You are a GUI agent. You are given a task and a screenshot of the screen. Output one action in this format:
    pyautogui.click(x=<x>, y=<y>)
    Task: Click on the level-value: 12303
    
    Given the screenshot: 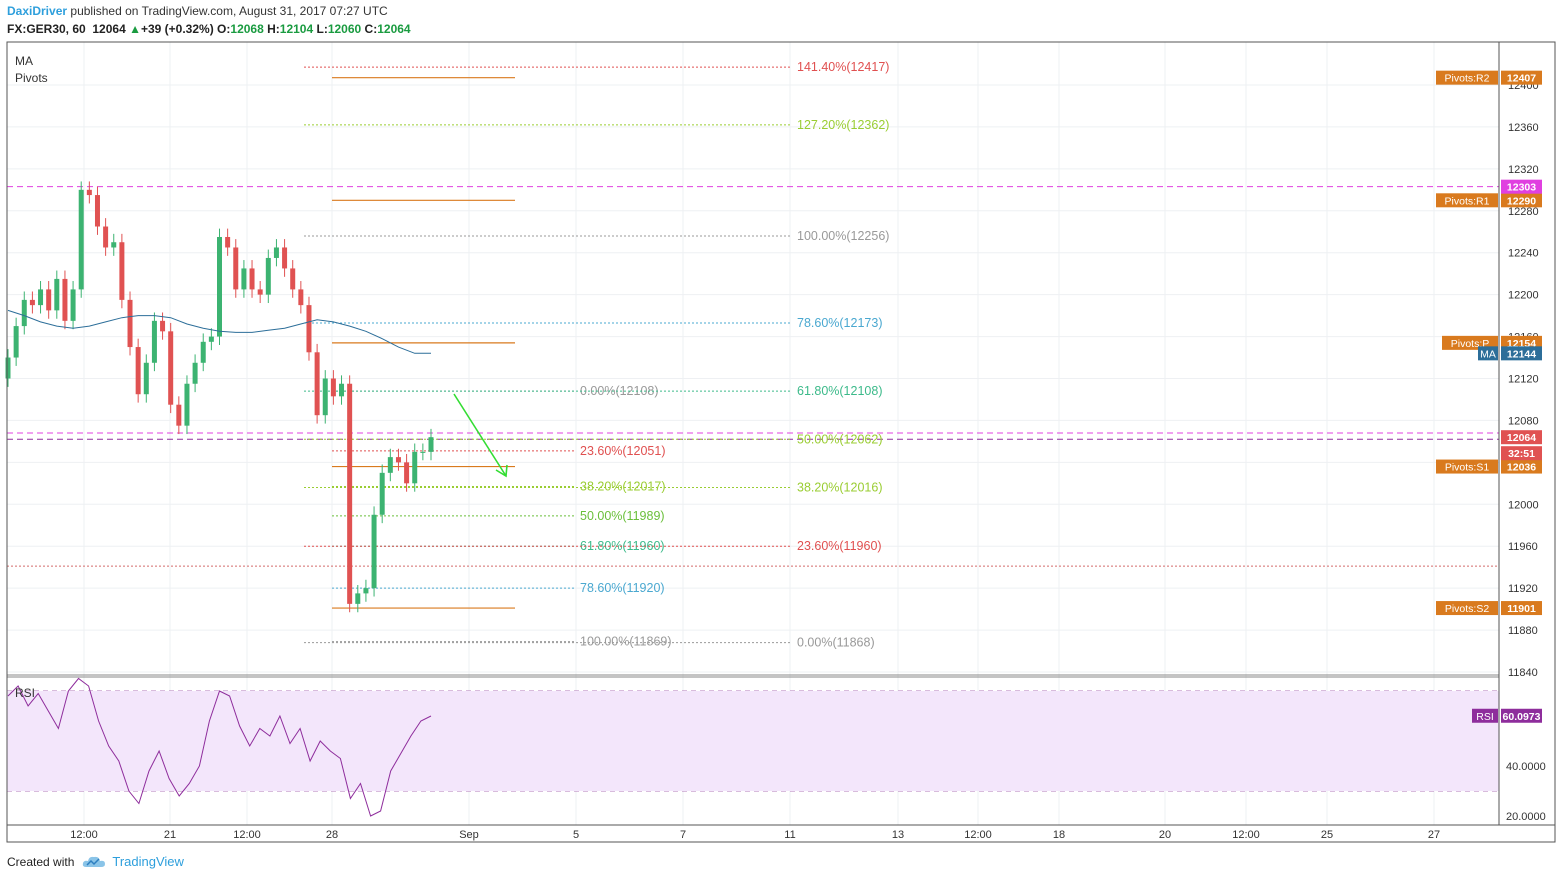 What is the action you would take?
    pyautogui.click(x=1521, y=188)
    